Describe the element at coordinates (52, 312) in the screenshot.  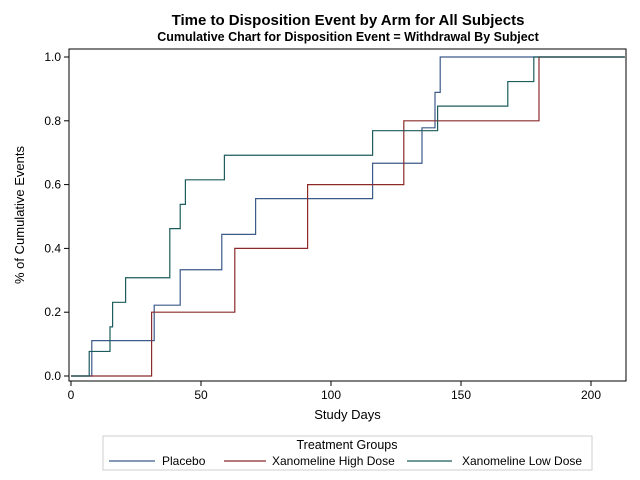
I see `y-tick-label: 0.2` at that location.